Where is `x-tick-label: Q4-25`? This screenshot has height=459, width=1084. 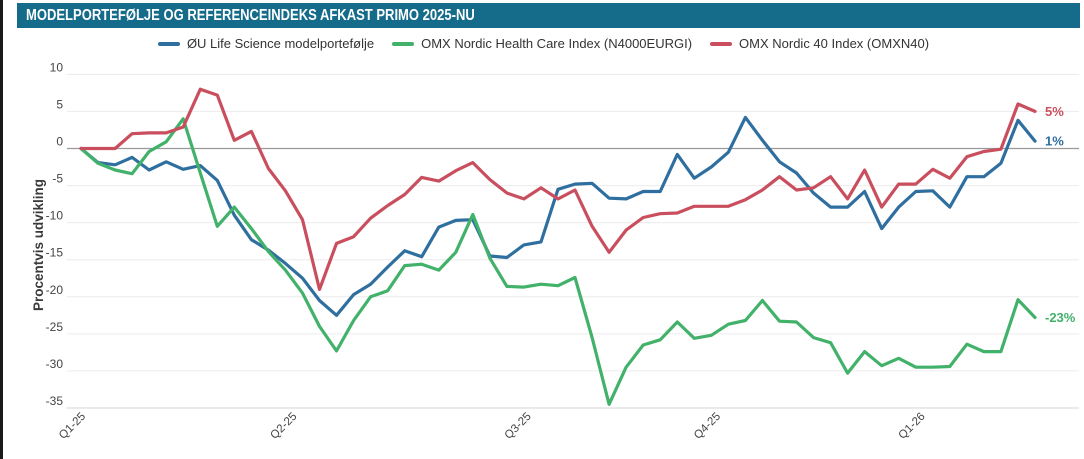 x-tick-label: Q4-25 is located at coordinates (707, 426).